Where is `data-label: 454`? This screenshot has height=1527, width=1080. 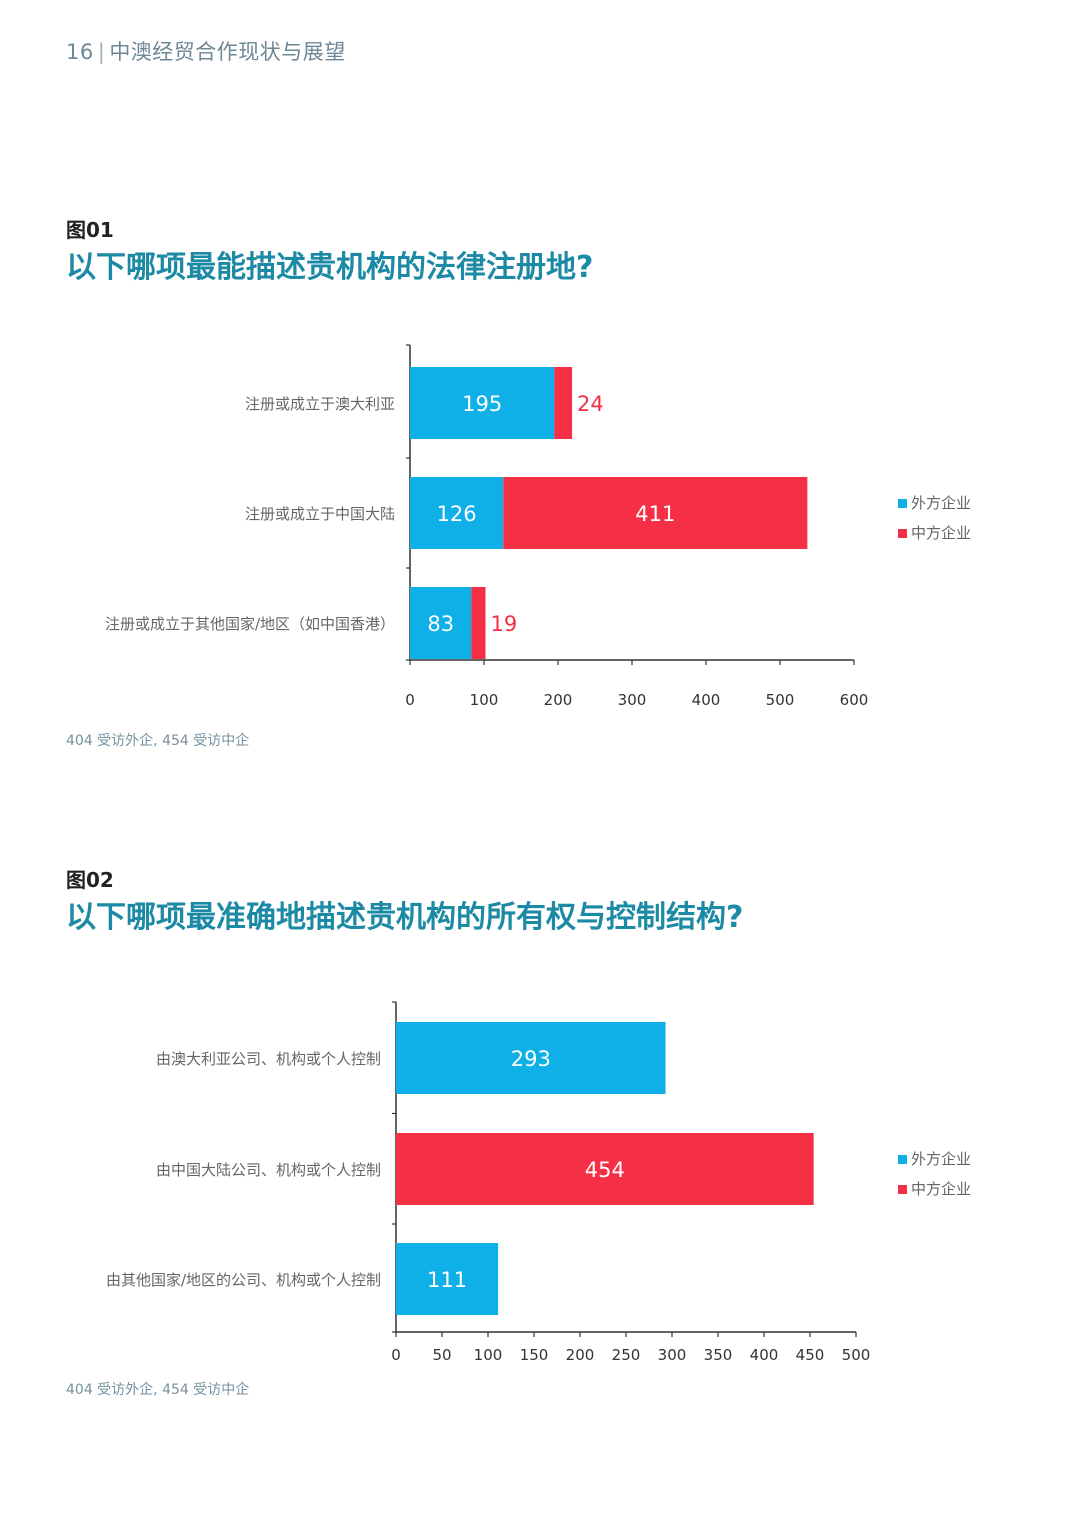 data-label: 454 is located at coordinates (605, 1170).